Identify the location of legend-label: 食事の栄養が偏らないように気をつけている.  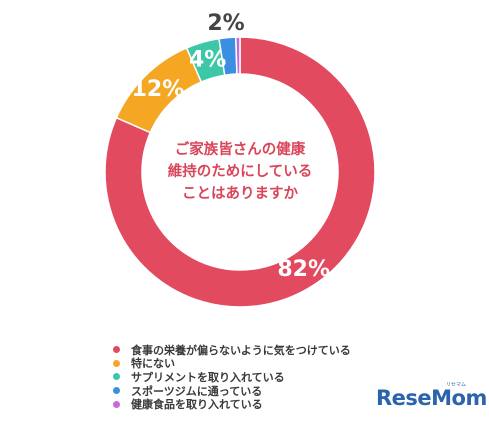
(241, 350).